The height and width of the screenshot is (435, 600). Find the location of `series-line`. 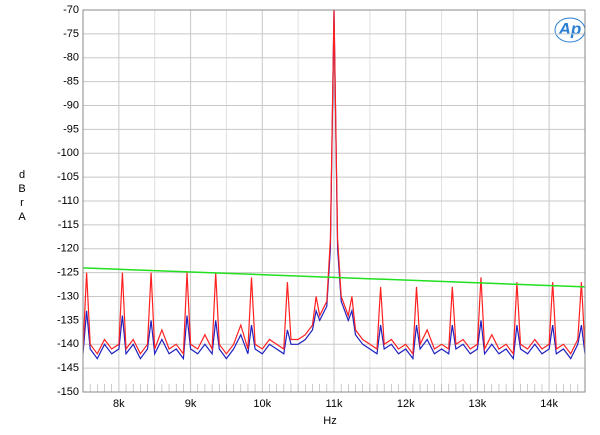

series-line is located at coordinates (334, 277).